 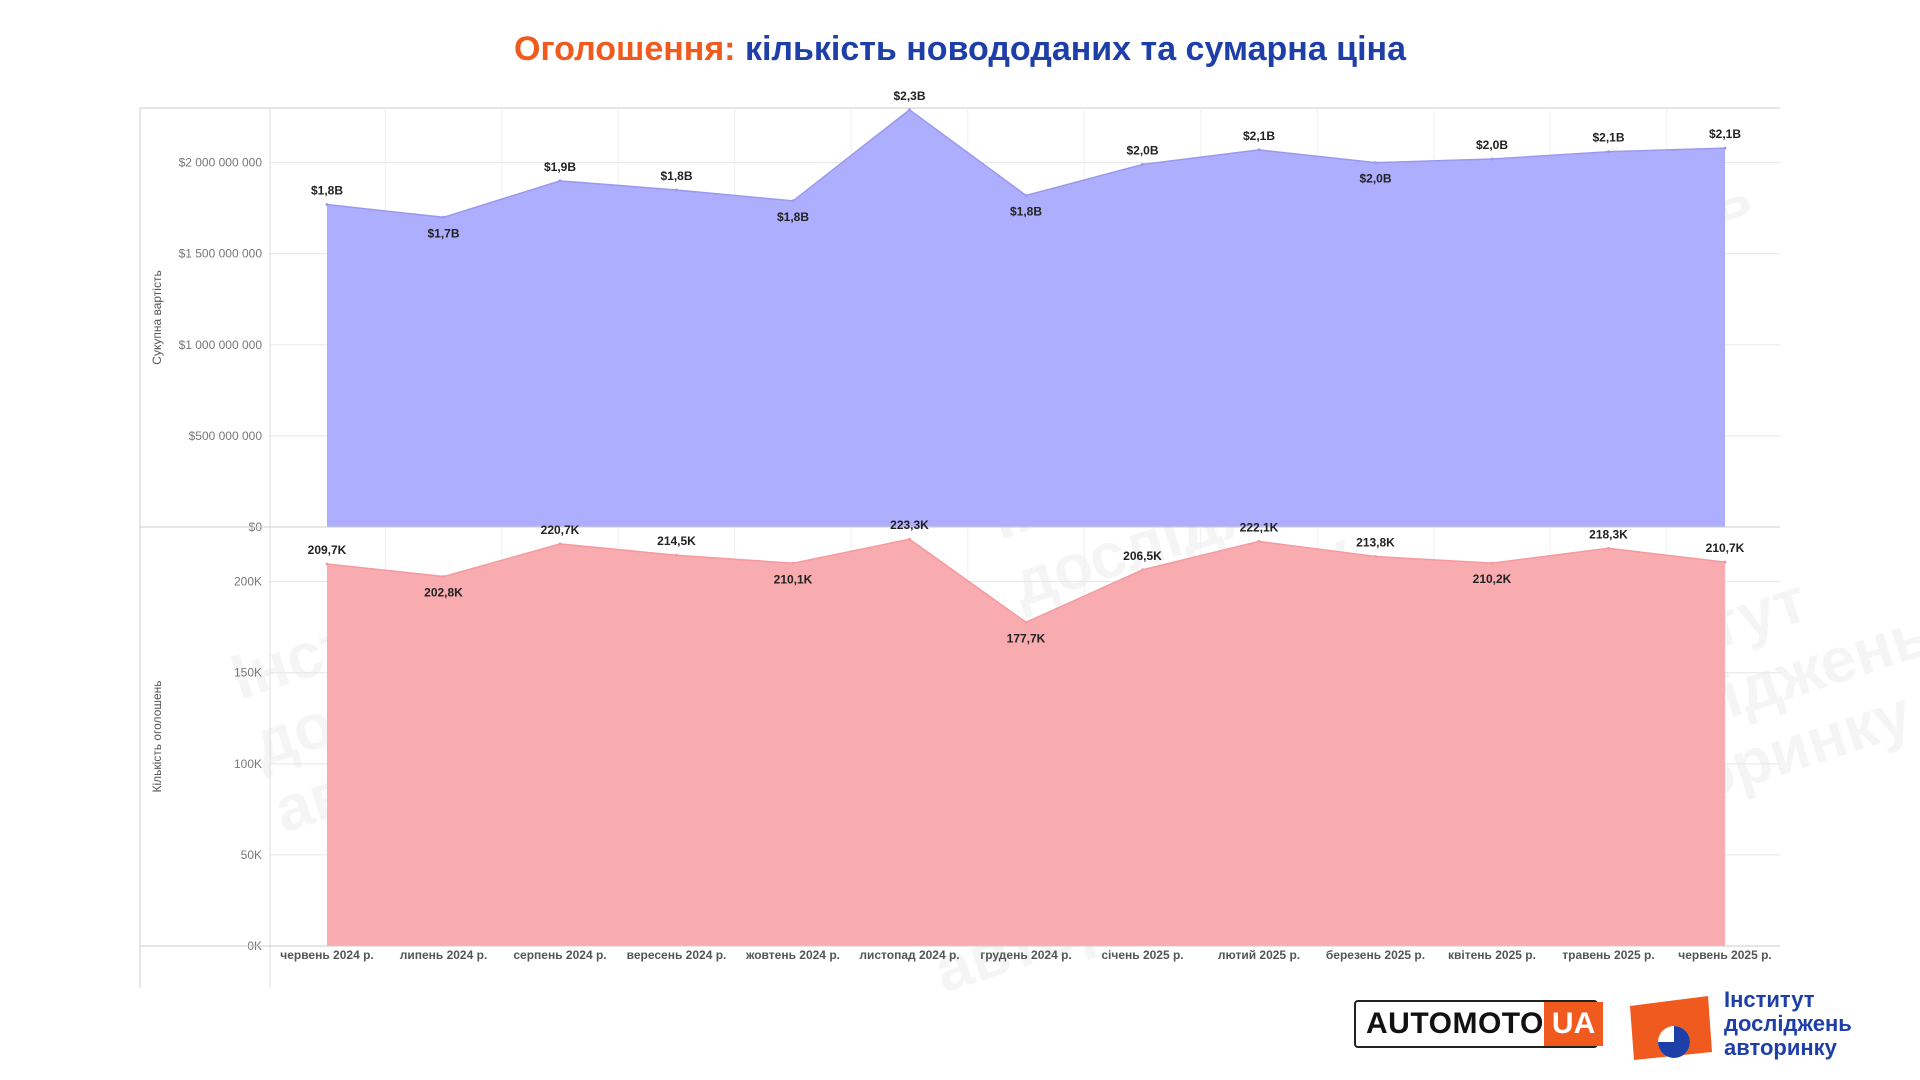 I want to click on data-label: 222,1K, so click(x=1259, y=527).